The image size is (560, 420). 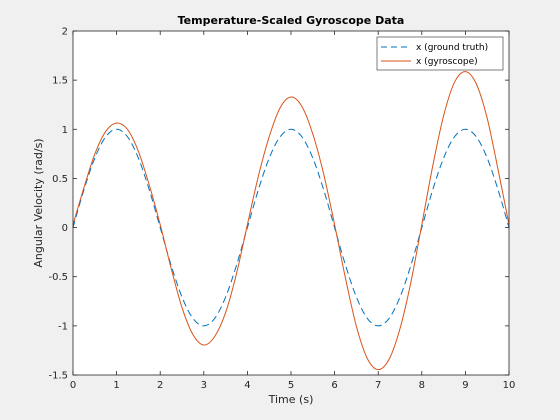 I want to click on x-tick-label: 10, so click(x=509, y=385).